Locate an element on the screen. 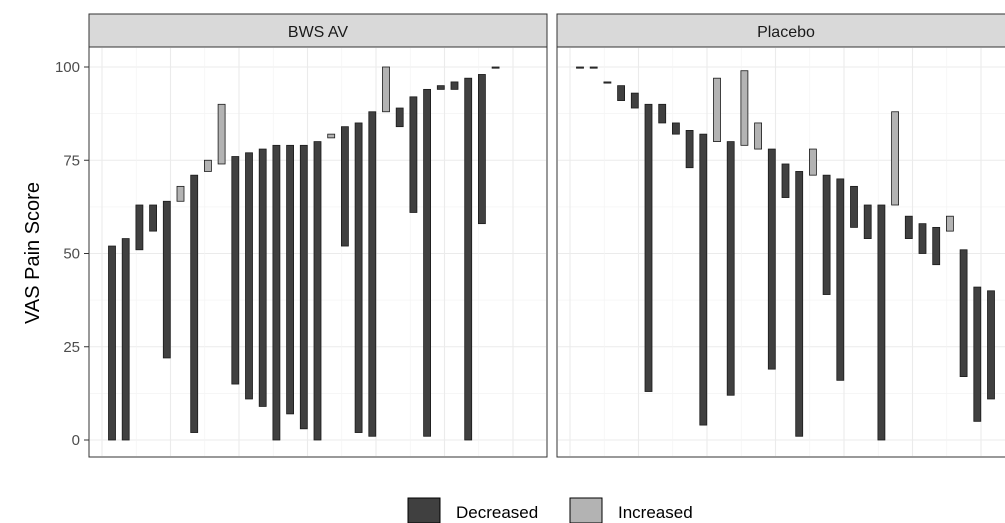  strip-bws-av is located at coordinates (318, 30).